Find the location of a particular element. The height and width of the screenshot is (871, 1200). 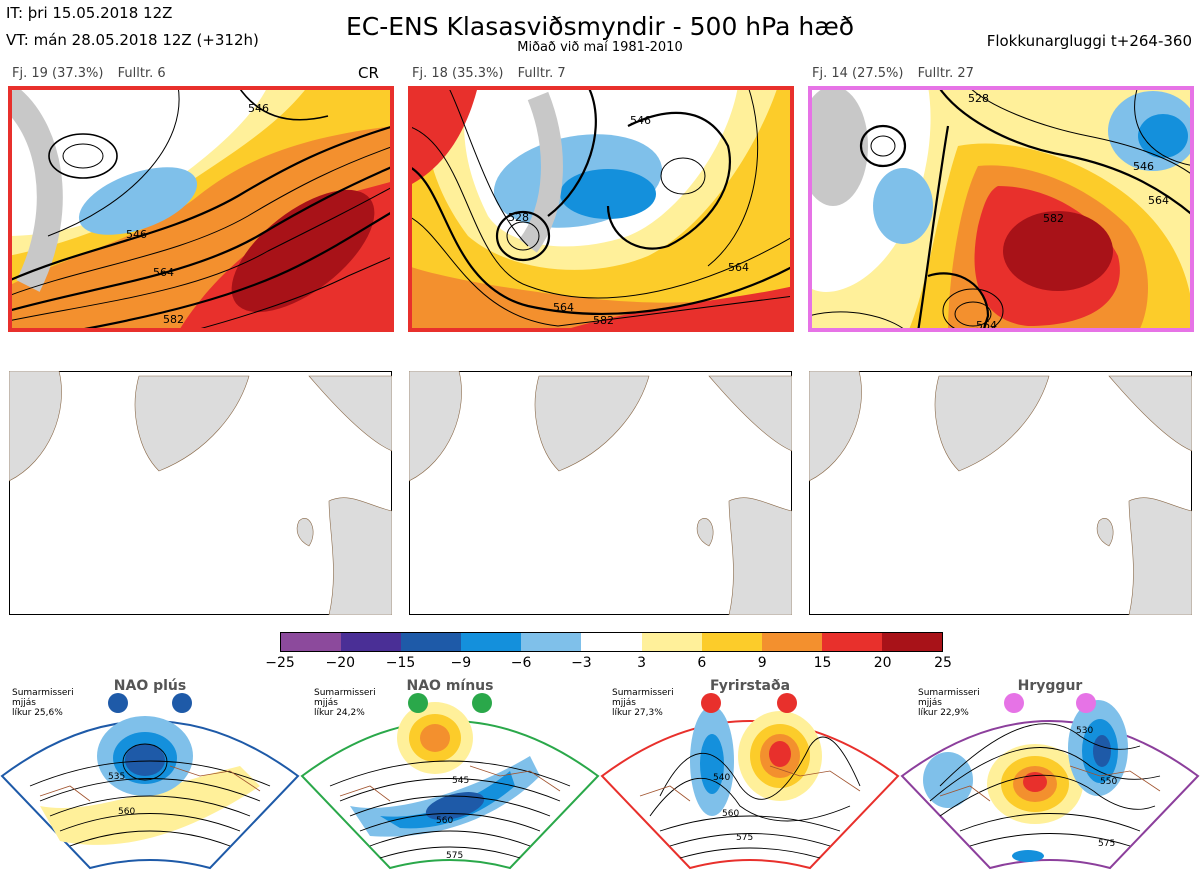

colorbar-tick: −20 is located at coordinates (340, 663).